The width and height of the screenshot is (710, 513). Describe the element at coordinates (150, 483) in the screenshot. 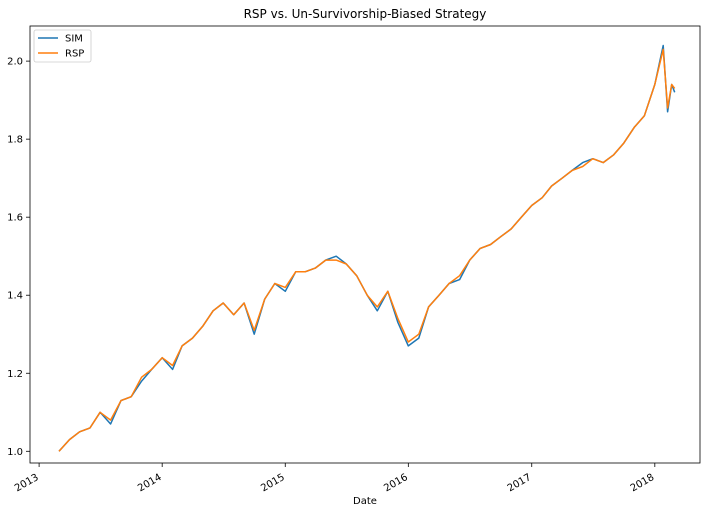

I see `x-tick-label: 2014` at that location.